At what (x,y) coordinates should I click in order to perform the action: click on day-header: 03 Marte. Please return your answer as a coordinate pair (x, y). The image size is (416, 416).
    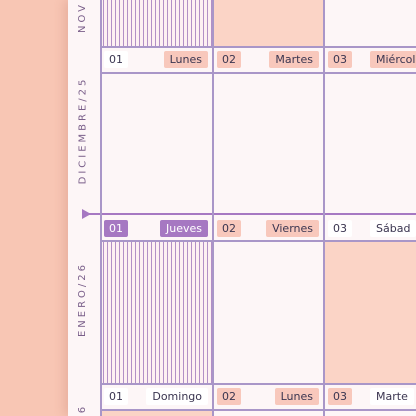
    Looking at the image, I should click on (370, 396).